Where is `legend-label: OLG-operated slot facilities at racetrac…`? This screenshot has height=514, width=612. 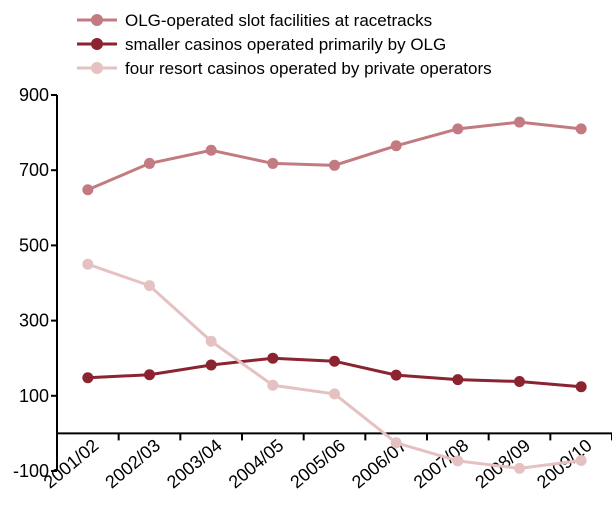
legend-label: OLG-operated slot facilities at racetrac… is located at coordinates (278, 20).